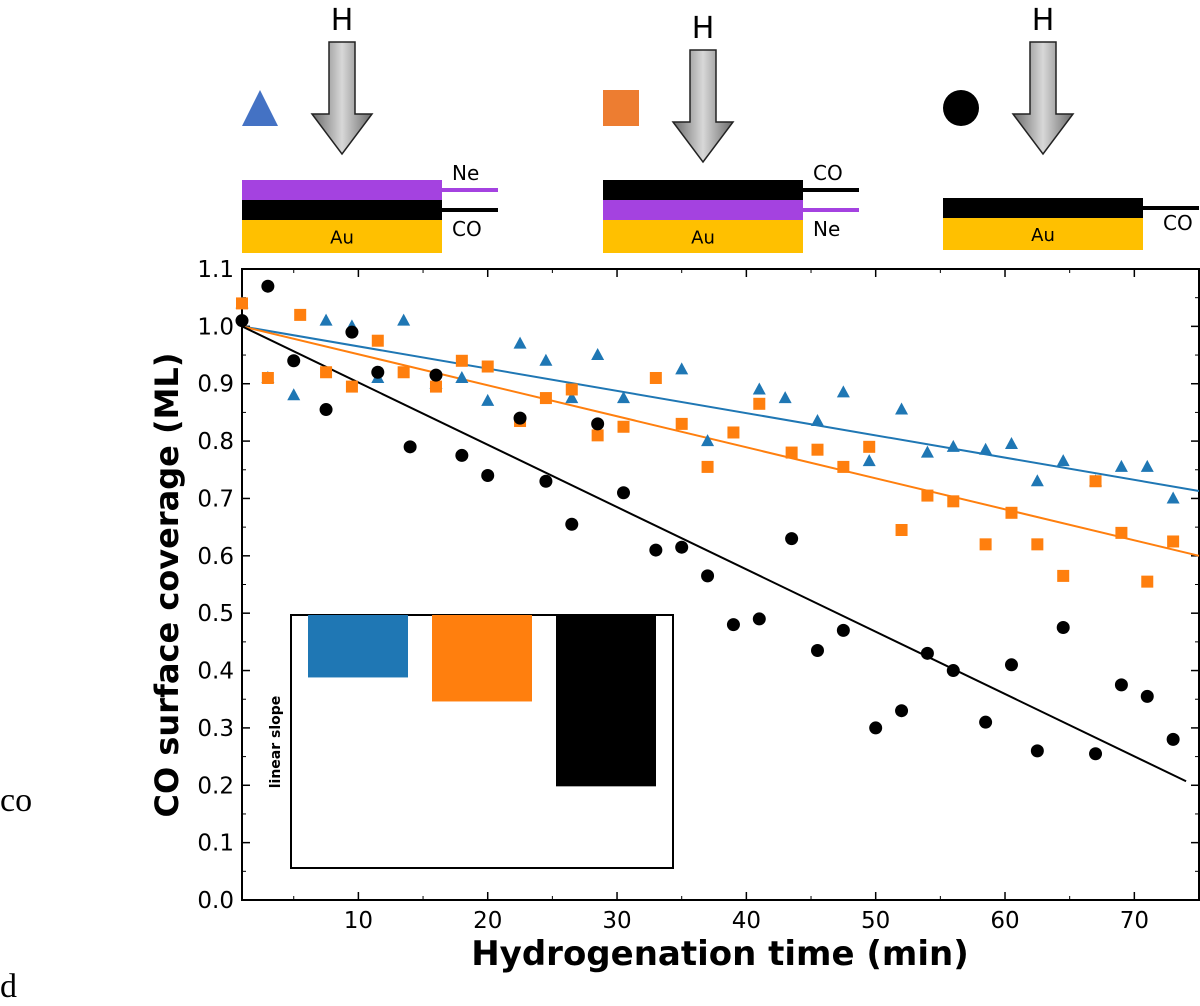 The height and width of the screenshot is (1006, 1200). Describe the element at coordinates (215, 385) in the screenshot. I see `y-tick-label: 0.9` at that location.